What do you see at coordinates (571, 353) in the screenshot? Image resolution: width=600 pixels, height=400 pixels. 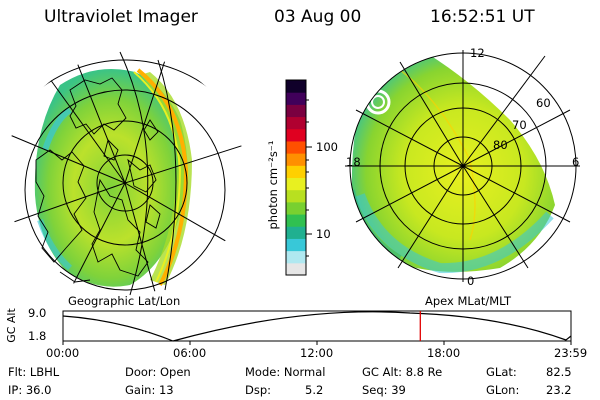 I see `orbit-xtick-2359: 23:59` at bounding box center [571, 353].